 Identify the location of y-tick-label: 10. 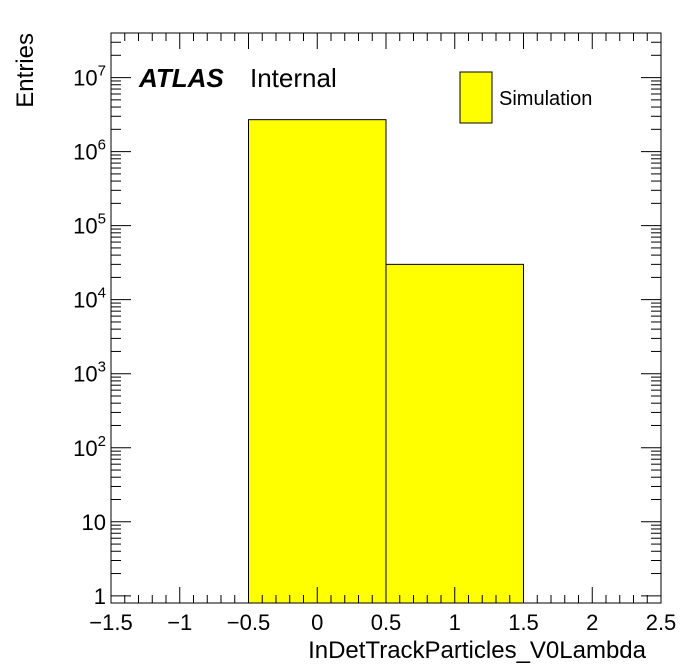
(94, 522).